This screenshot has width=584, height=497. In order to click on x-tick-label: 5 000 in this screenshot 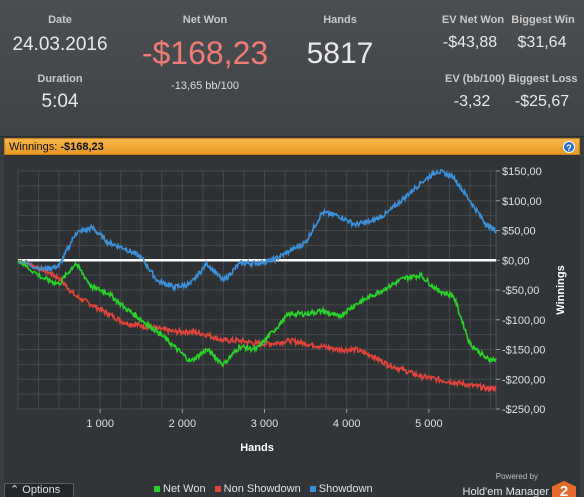, I will do `click(429, 424)`.